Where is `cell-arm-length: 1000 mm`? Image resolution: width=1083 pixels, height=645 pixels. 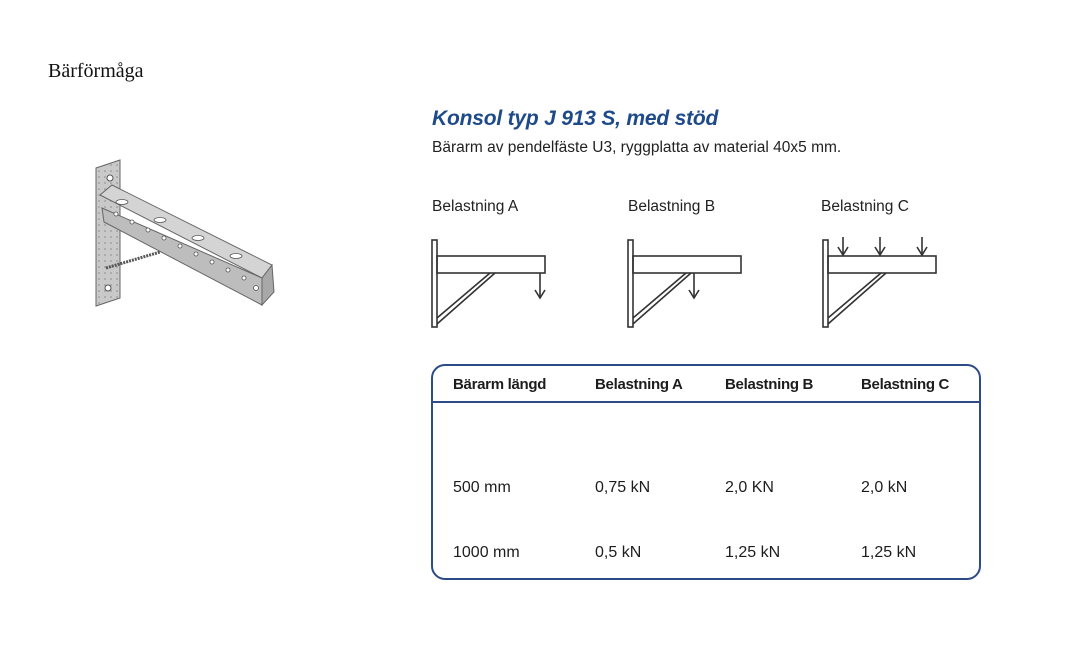 cell-arm-length: 1000 mm is located at coordinates (486, 552).